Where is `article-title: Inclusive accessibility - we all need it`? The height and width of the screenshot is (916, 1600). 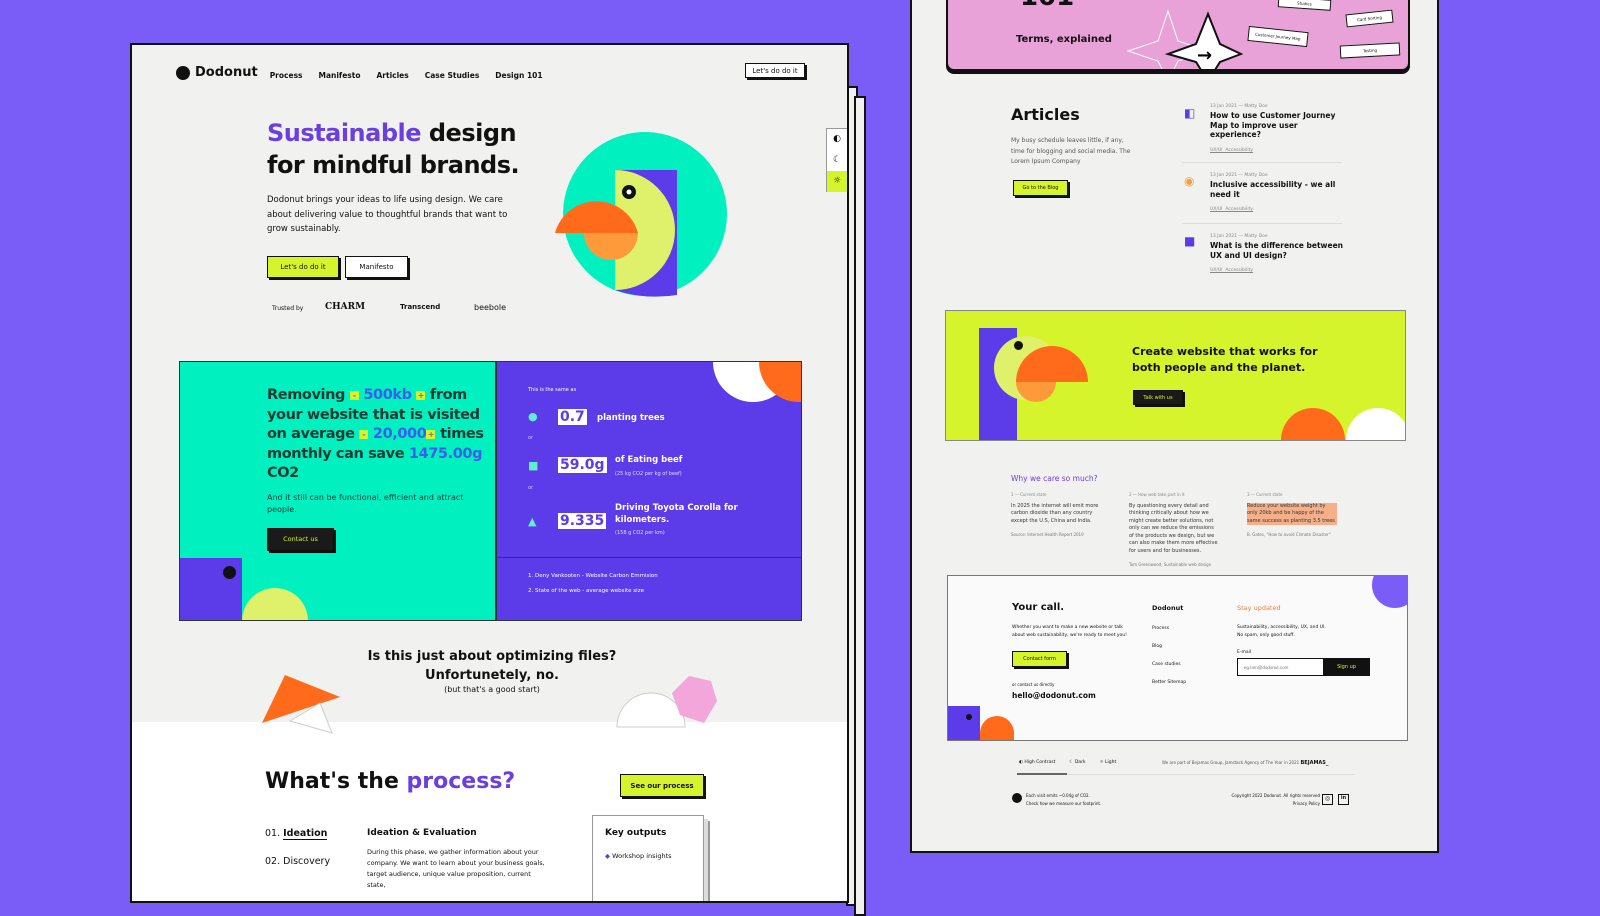 article-title: Inclusive accessibility - we all need it is located at coordinates (1273, 189).